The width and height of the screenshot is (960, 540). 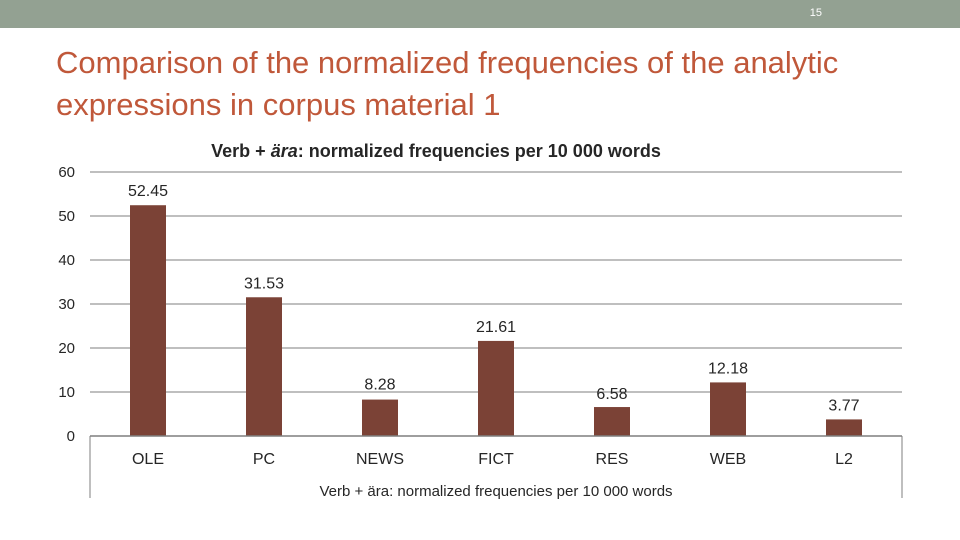 What do you see at coordinates (496, 327) in the screenshot?
I see `data-label: 21.61` at bounding box center [496, 327].